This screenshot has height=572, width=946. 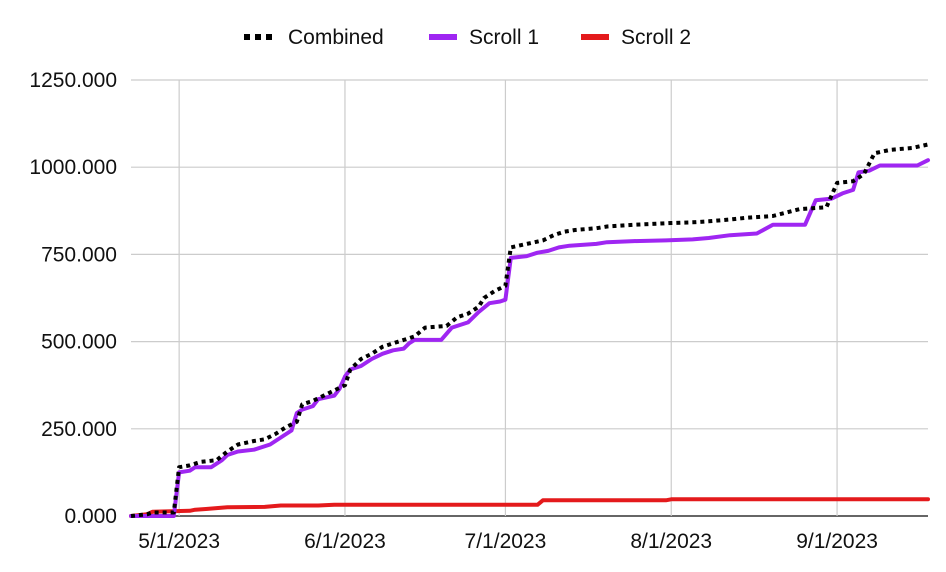 What do you see at coordinates (656, 37) in the screenshot?
I see `legend-label: Scroll 2` at bounding box center [656, 37].